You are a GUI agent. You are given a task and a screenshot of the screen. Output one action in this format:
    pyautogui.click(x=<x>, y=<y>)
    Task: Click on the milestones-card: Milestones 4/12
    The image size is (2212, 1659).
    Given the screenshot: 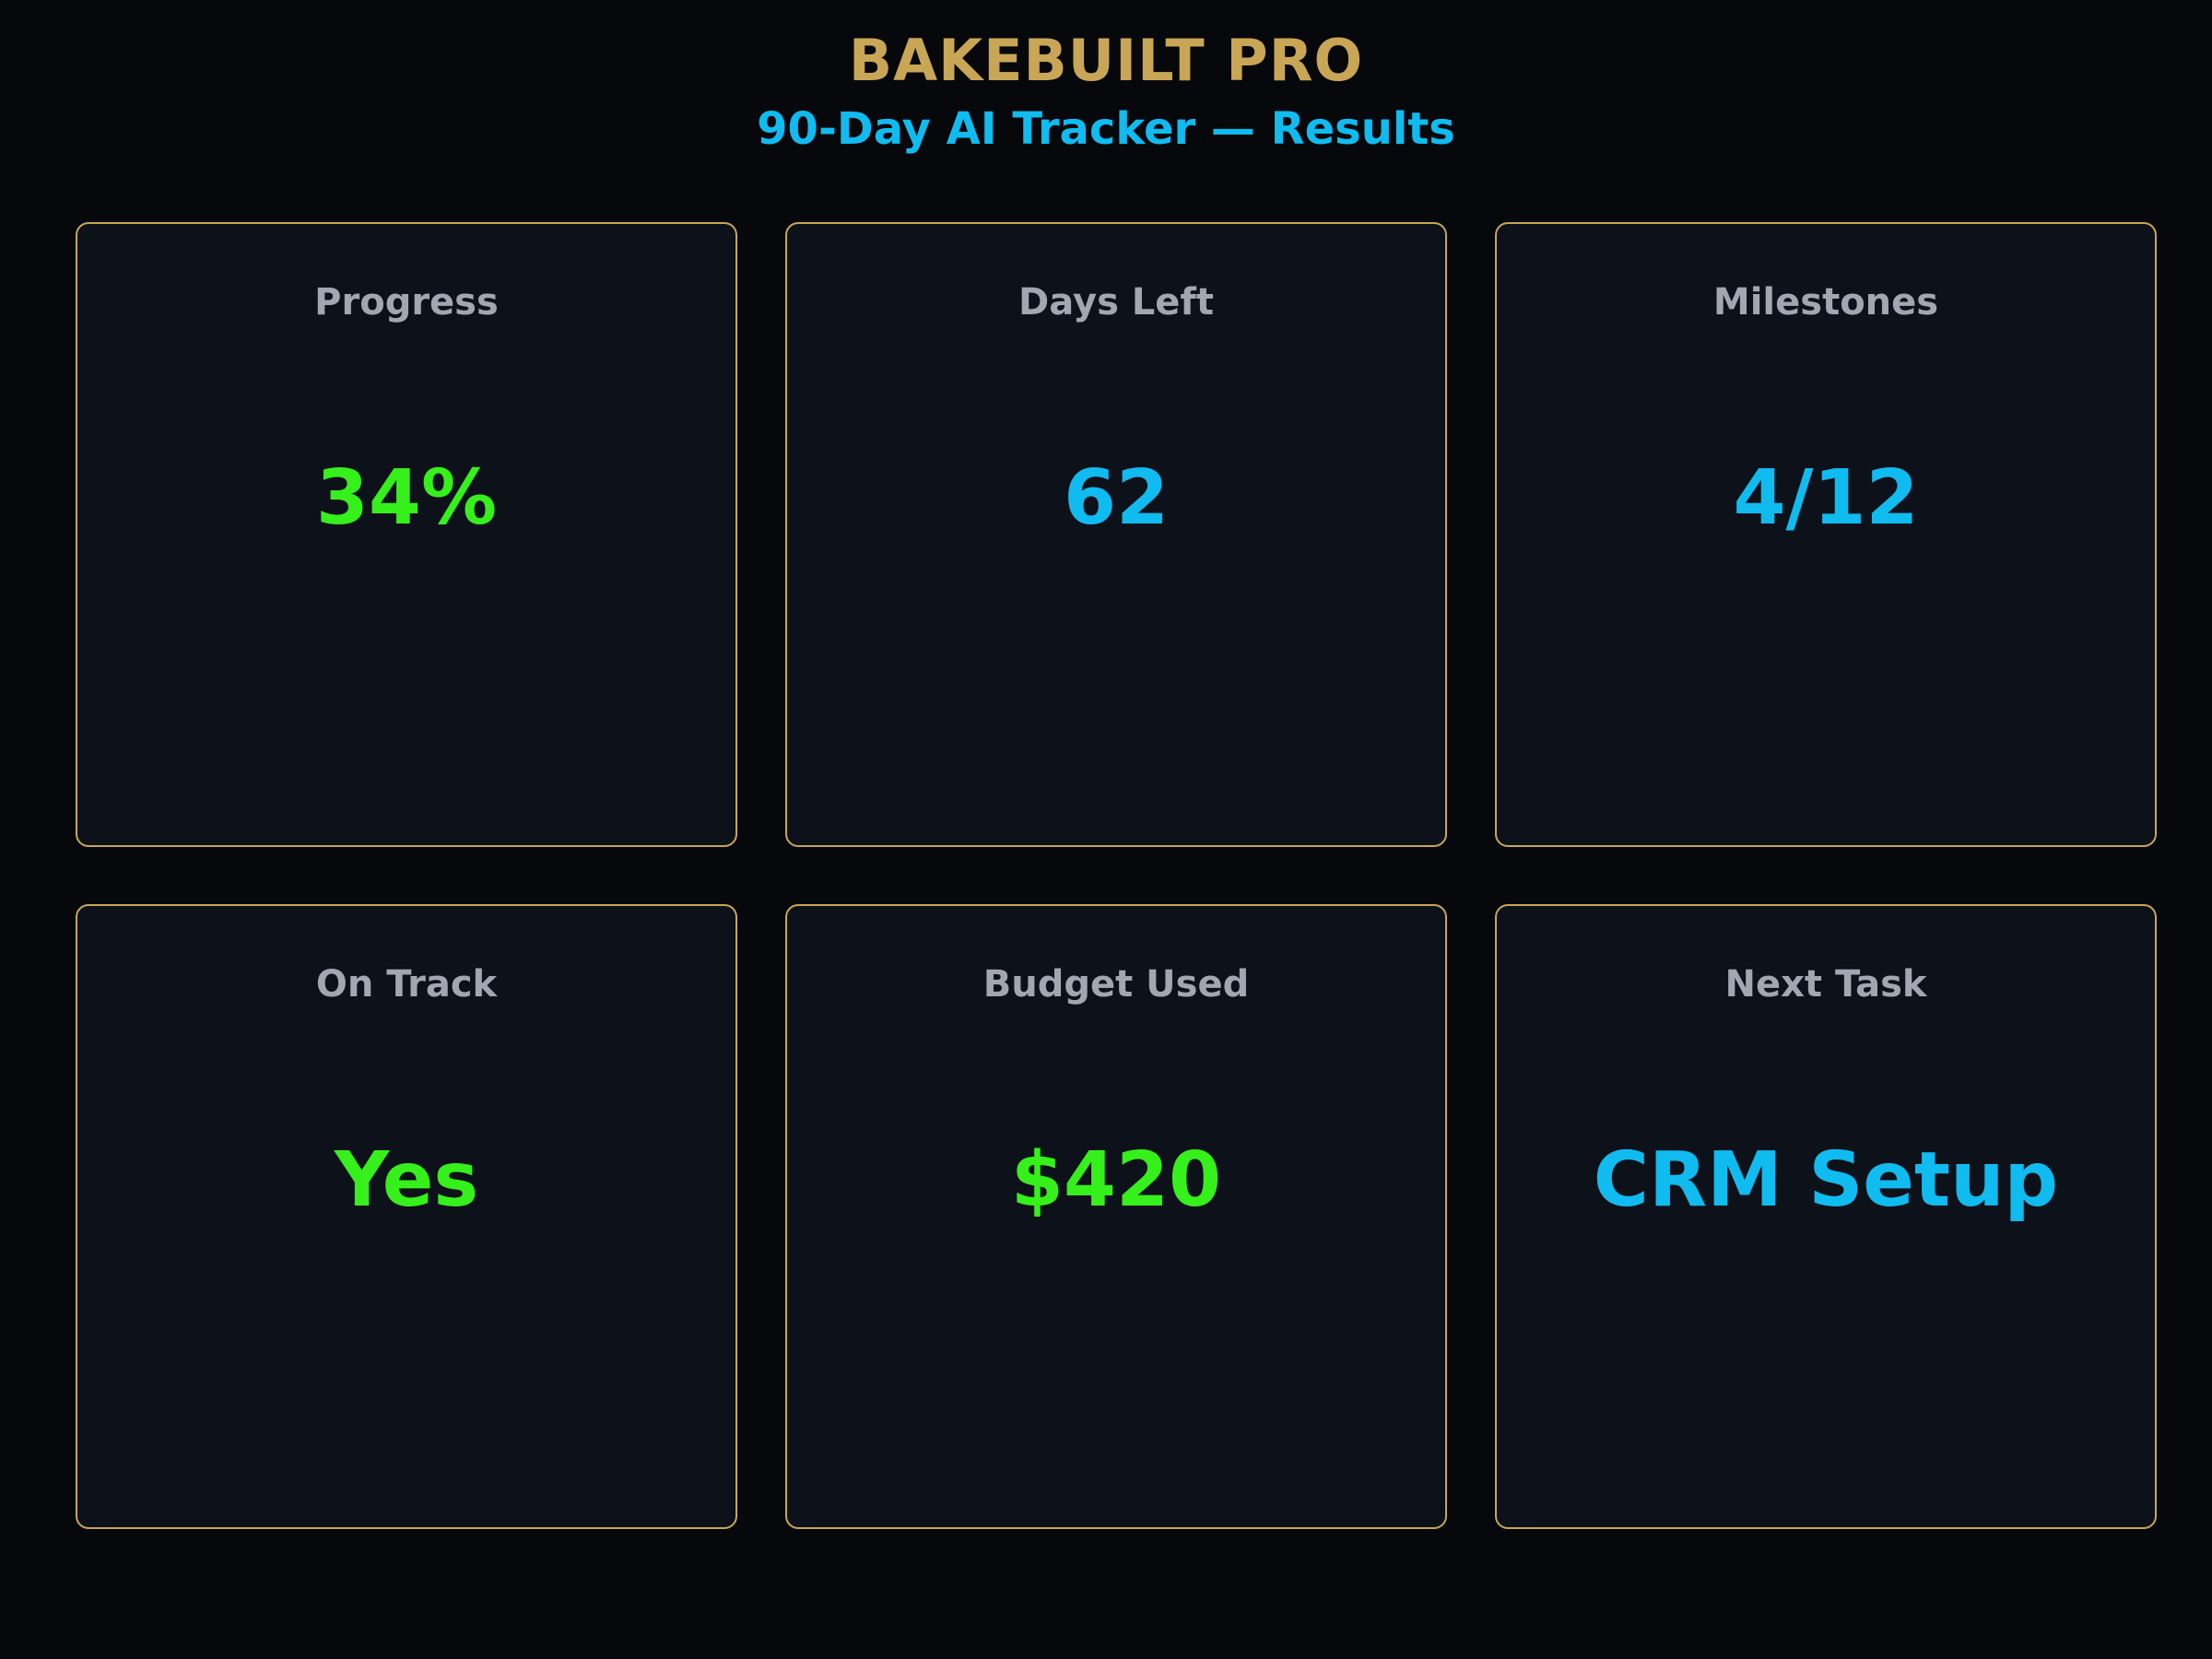 What is the action you would take?
    pyautogui.click(x=1826, y=534)
    